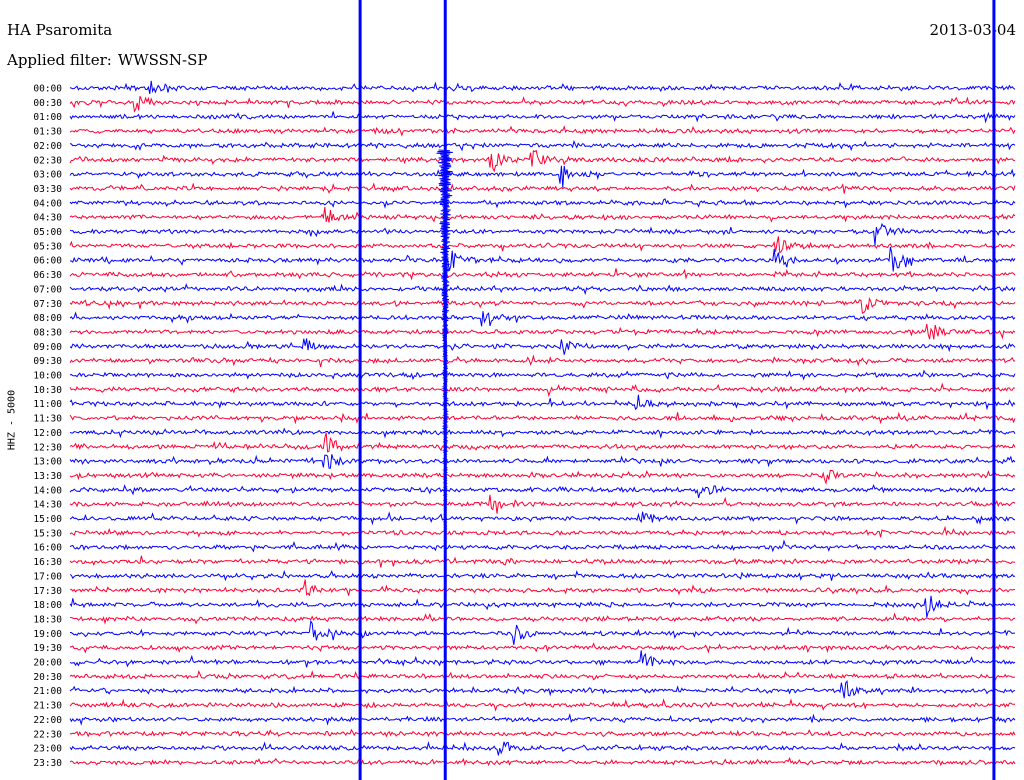 Image resolution: width=1024 pixels, height=780 pixels. What do you see at coordinates (47, 390) in the screenshot?
I see `time-label-1030: 10:30` at bounding box center [47, 390].